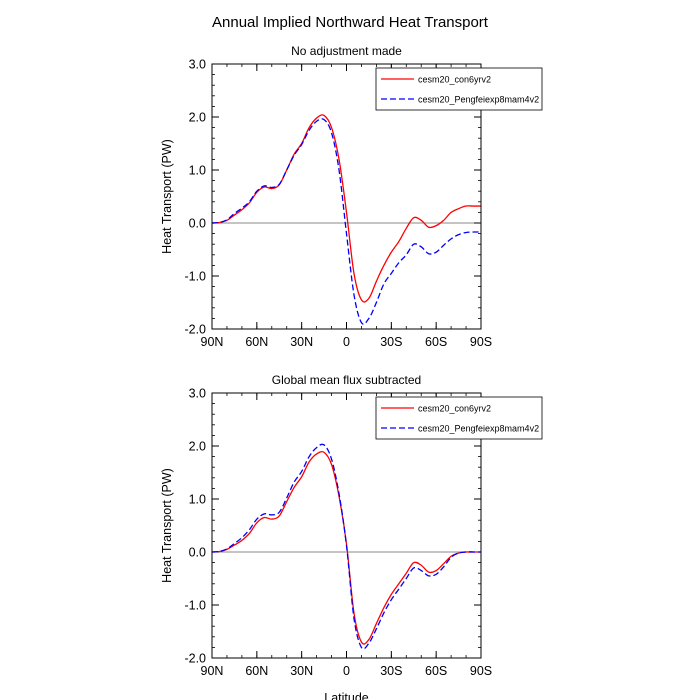 The image size is (700, 700). I want to click on chart-title: Annual Implied Northward Heat Transport, so click(350, 22).